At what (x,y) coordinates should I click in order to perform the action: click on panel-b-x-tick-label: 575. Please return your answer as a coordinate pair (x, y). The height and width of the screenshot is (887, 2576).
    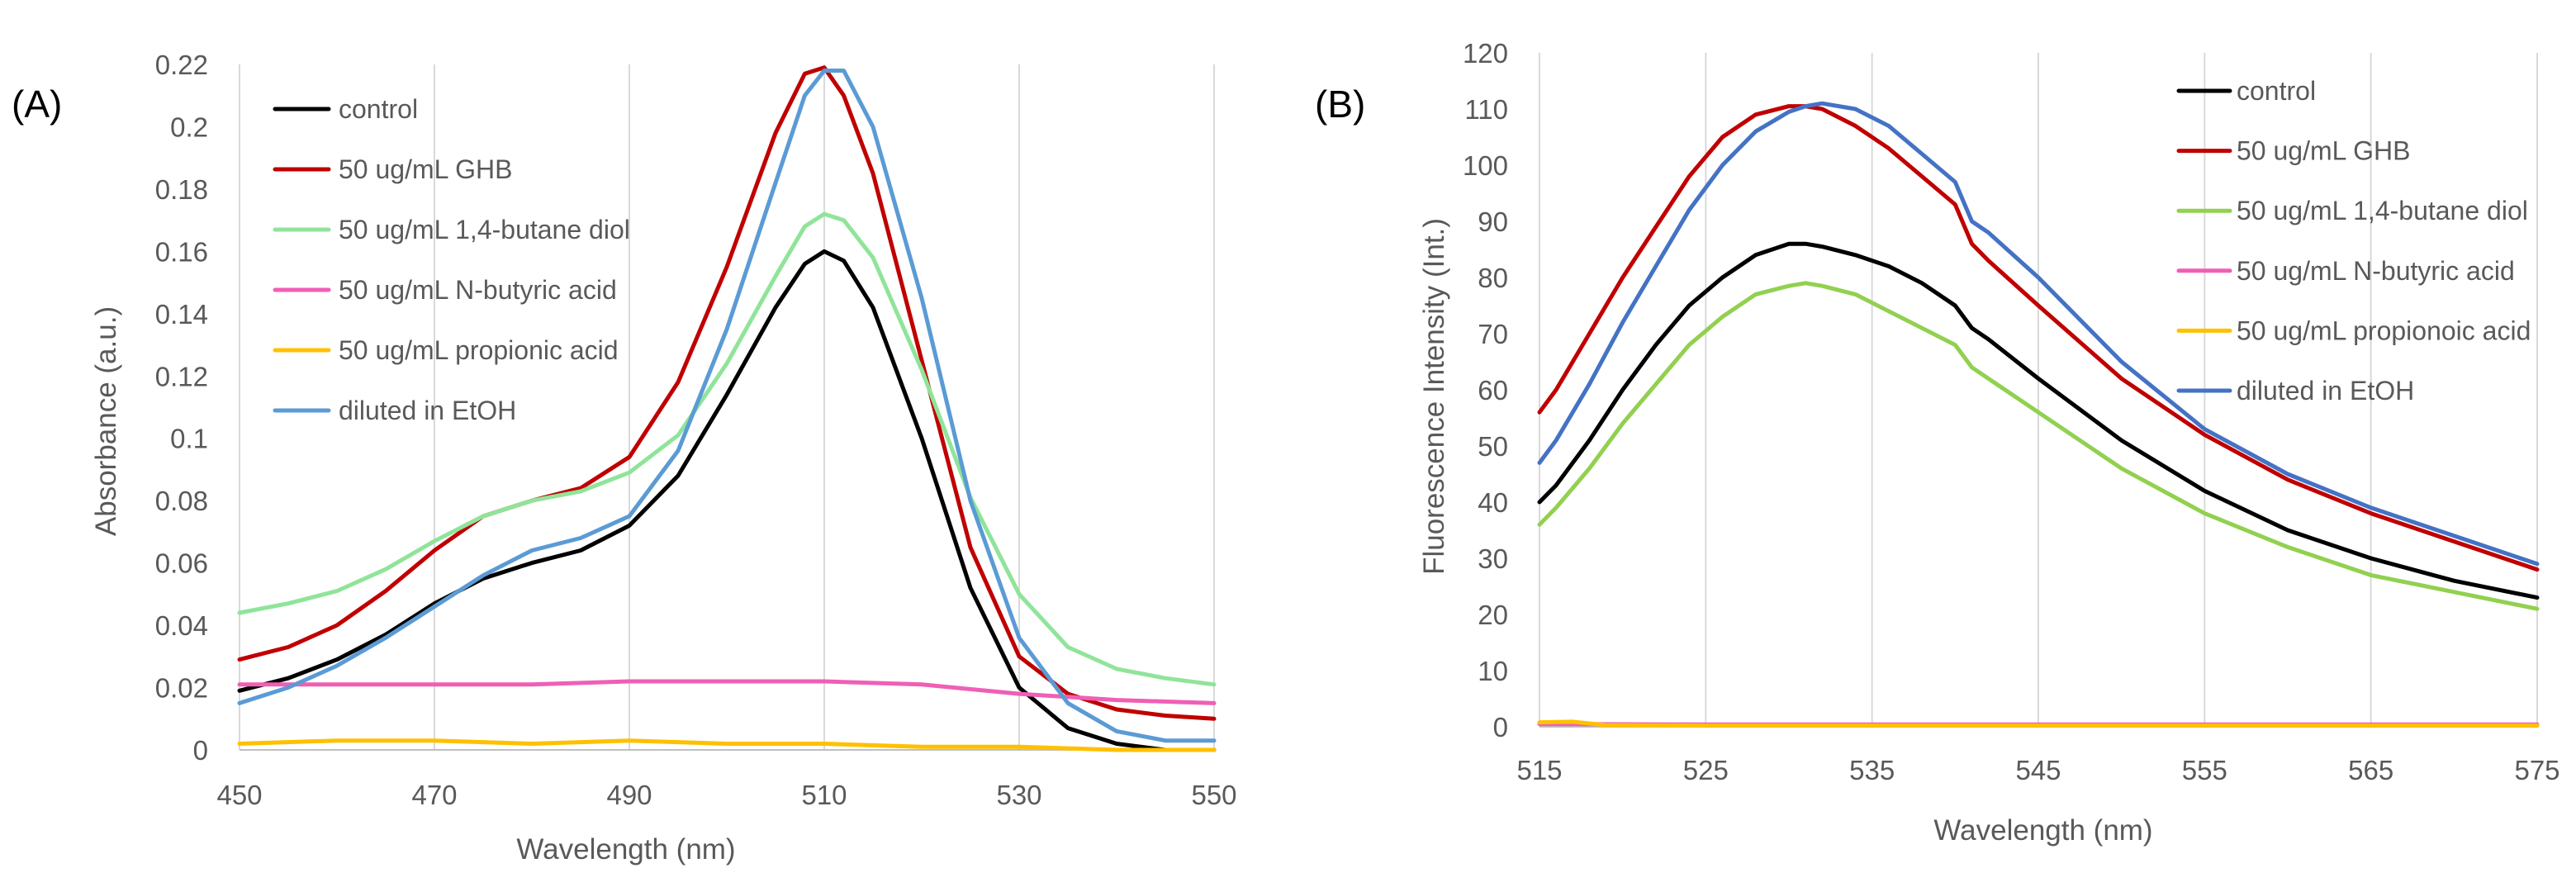
    Looking at the image, I should click on (2536, 770).